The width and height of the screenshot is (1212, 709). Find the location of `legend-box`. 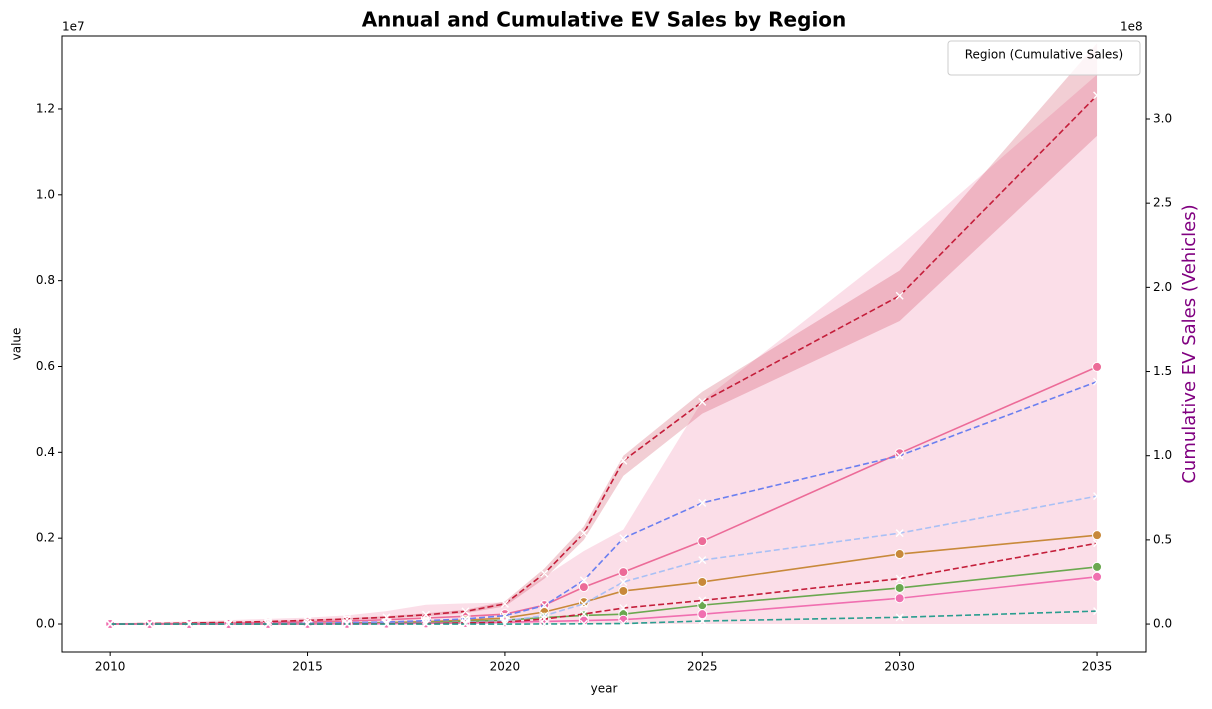

legend-box is located at coordinates (1044, 58).